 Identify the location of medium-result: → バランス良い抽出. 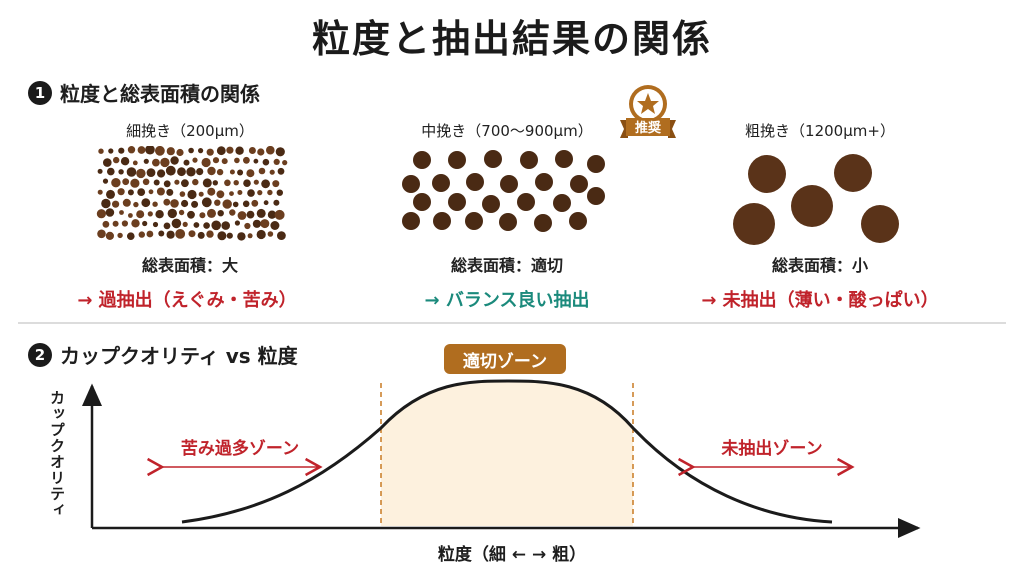
(507, 300).